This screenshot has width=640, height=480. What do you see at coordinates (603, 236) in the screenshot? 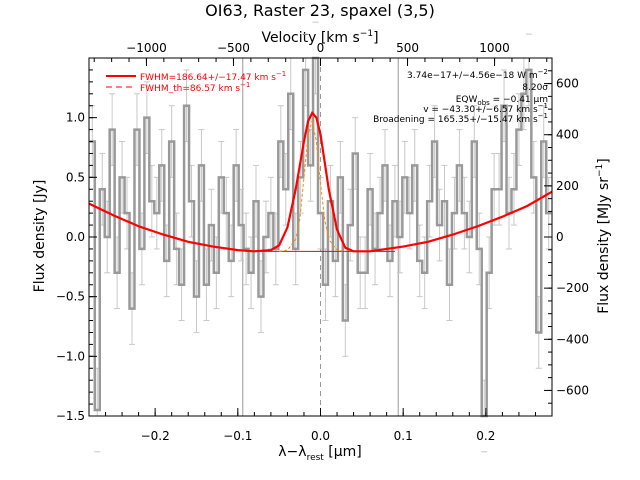
I see `right-axis-label: Flux density [MJy sr−1]` at bounding box center [603, 236].